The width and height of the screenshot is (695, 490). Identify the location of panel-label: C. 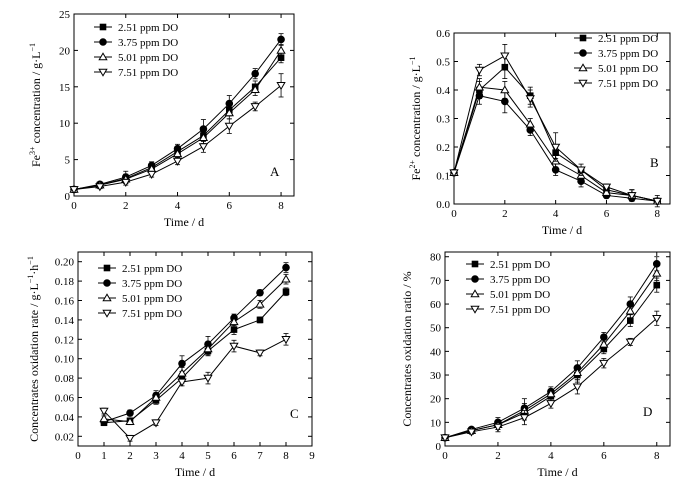
(294, 413).